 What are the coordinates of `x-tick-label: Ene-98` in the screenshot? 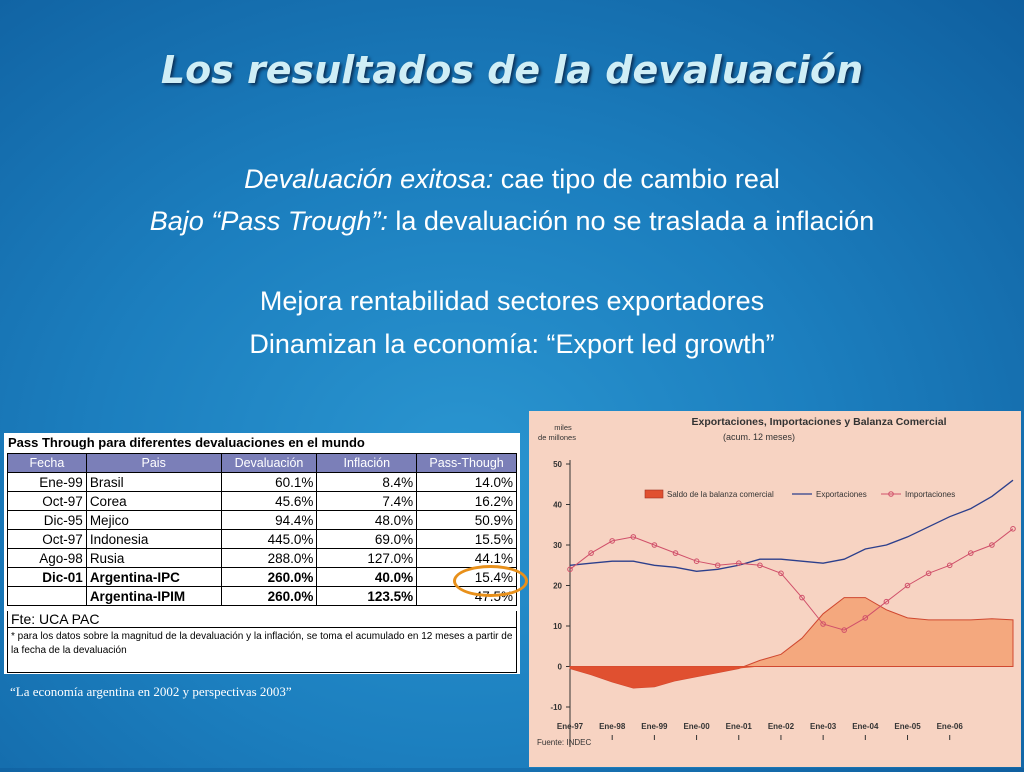 It's located at (612, 726).